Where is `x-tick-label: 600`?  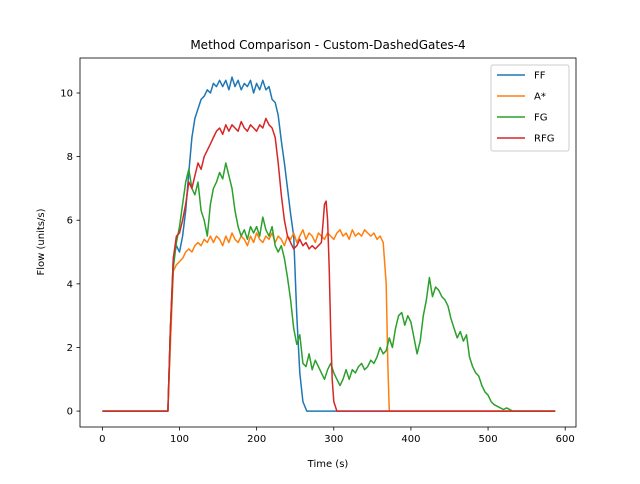 x-tick-label: 600 is located at coordinates (565, 439).